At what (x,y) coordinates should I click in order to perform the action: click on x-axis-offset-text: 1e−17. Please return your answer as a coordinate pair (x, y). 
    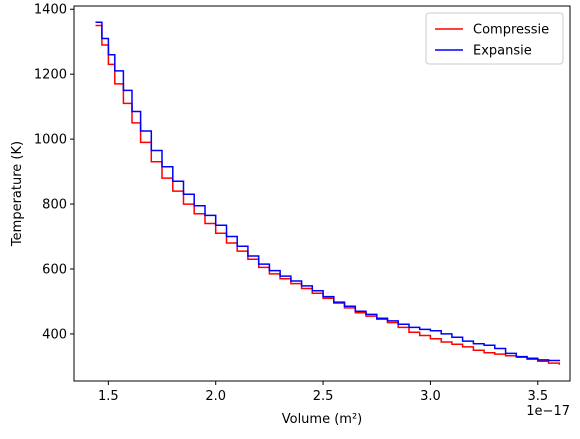
    Looking at the image, I should click on (548, 411).